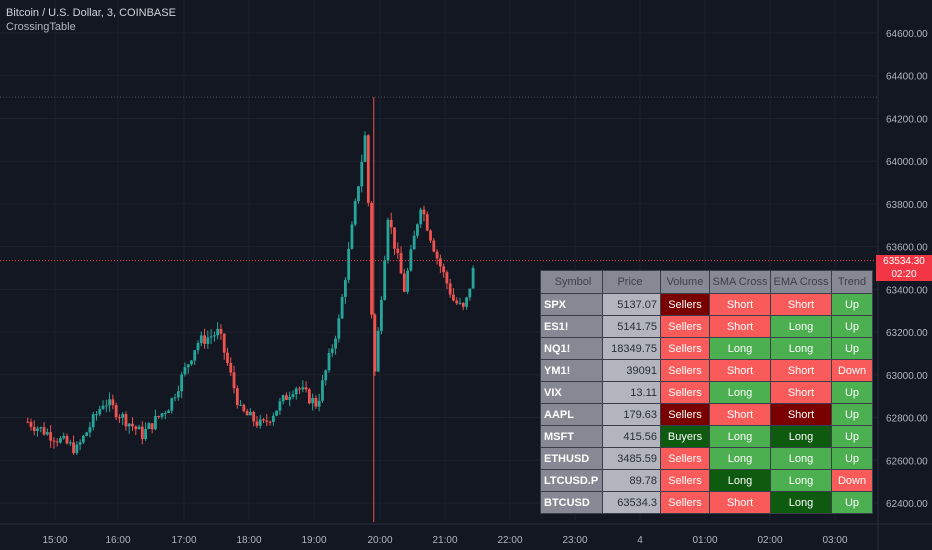 This screenshot has height=550, width=932. What do you see at coordinates (444, 540) in the screenshot?
I see `time-tick-label: 21:00` at bounding box center [444, 540].